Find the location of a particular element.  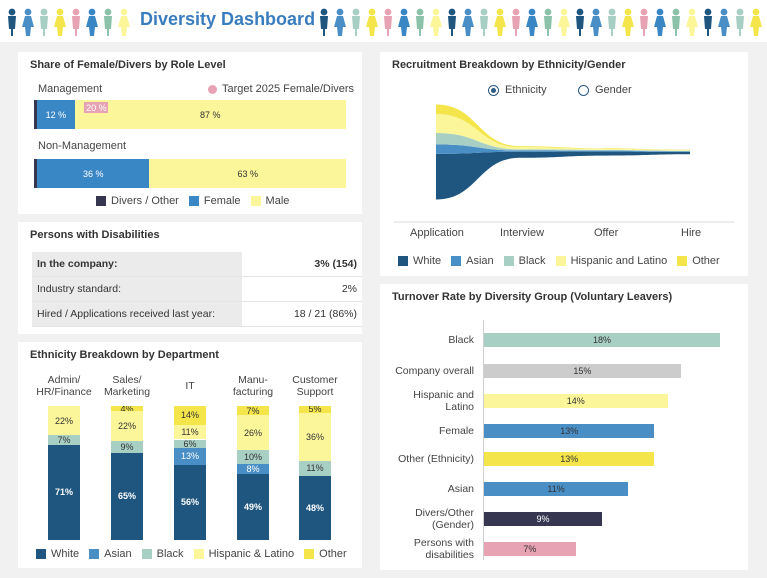

bar-segment: 48% is located at coordinates (315, 507).